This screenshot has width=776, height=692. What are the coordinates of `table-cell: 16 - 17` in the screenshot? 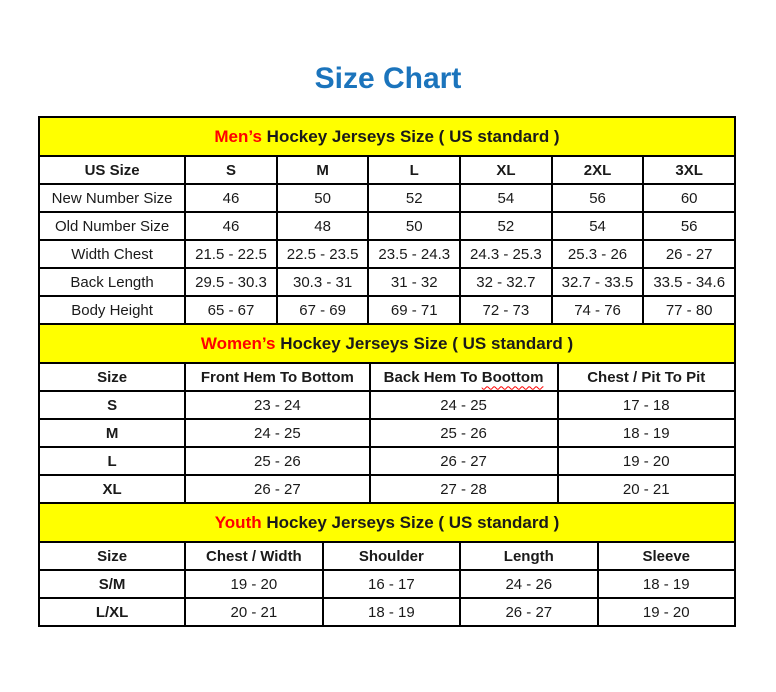 It's located at (391, 584).